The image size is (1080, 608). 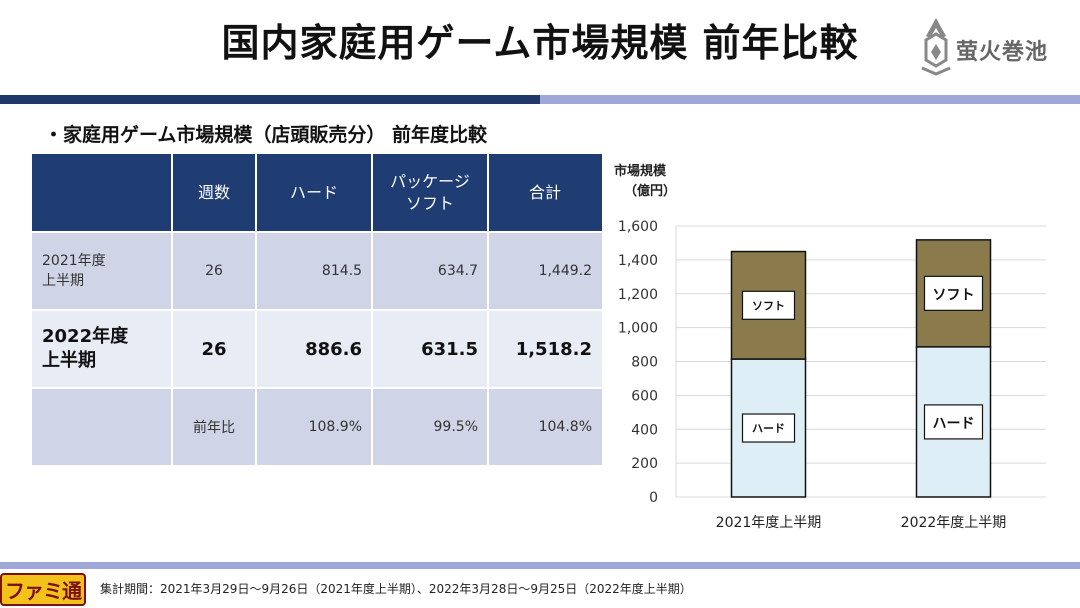 What do you see at coordinates (810, 99) in the screenshot?
I see `header-band-light` at bounding box center [810, 99].